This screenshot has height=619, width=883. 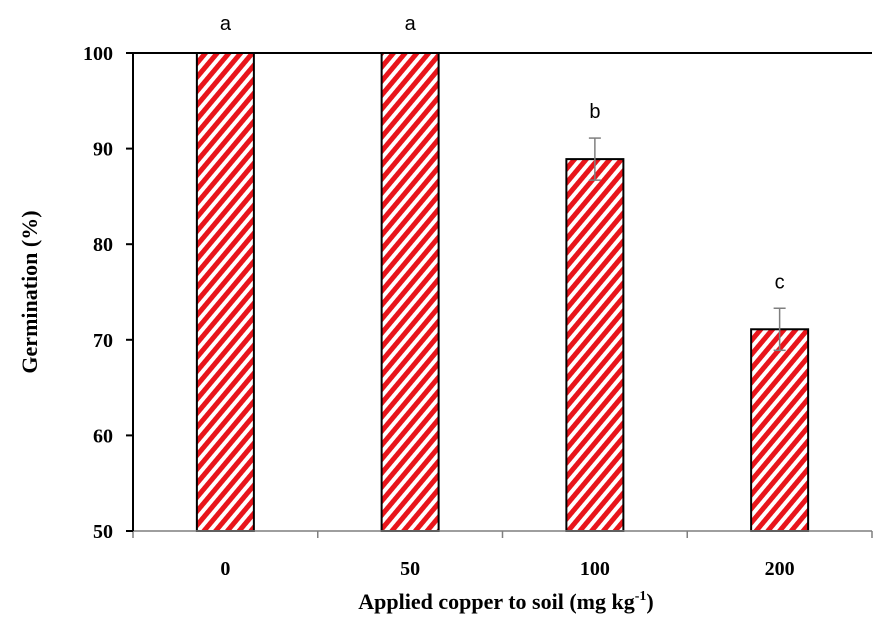 What do you see at coordinates (103, 150) in the screenshot?
I see `y-tick-label: 90` at bounding box center [103, 150].